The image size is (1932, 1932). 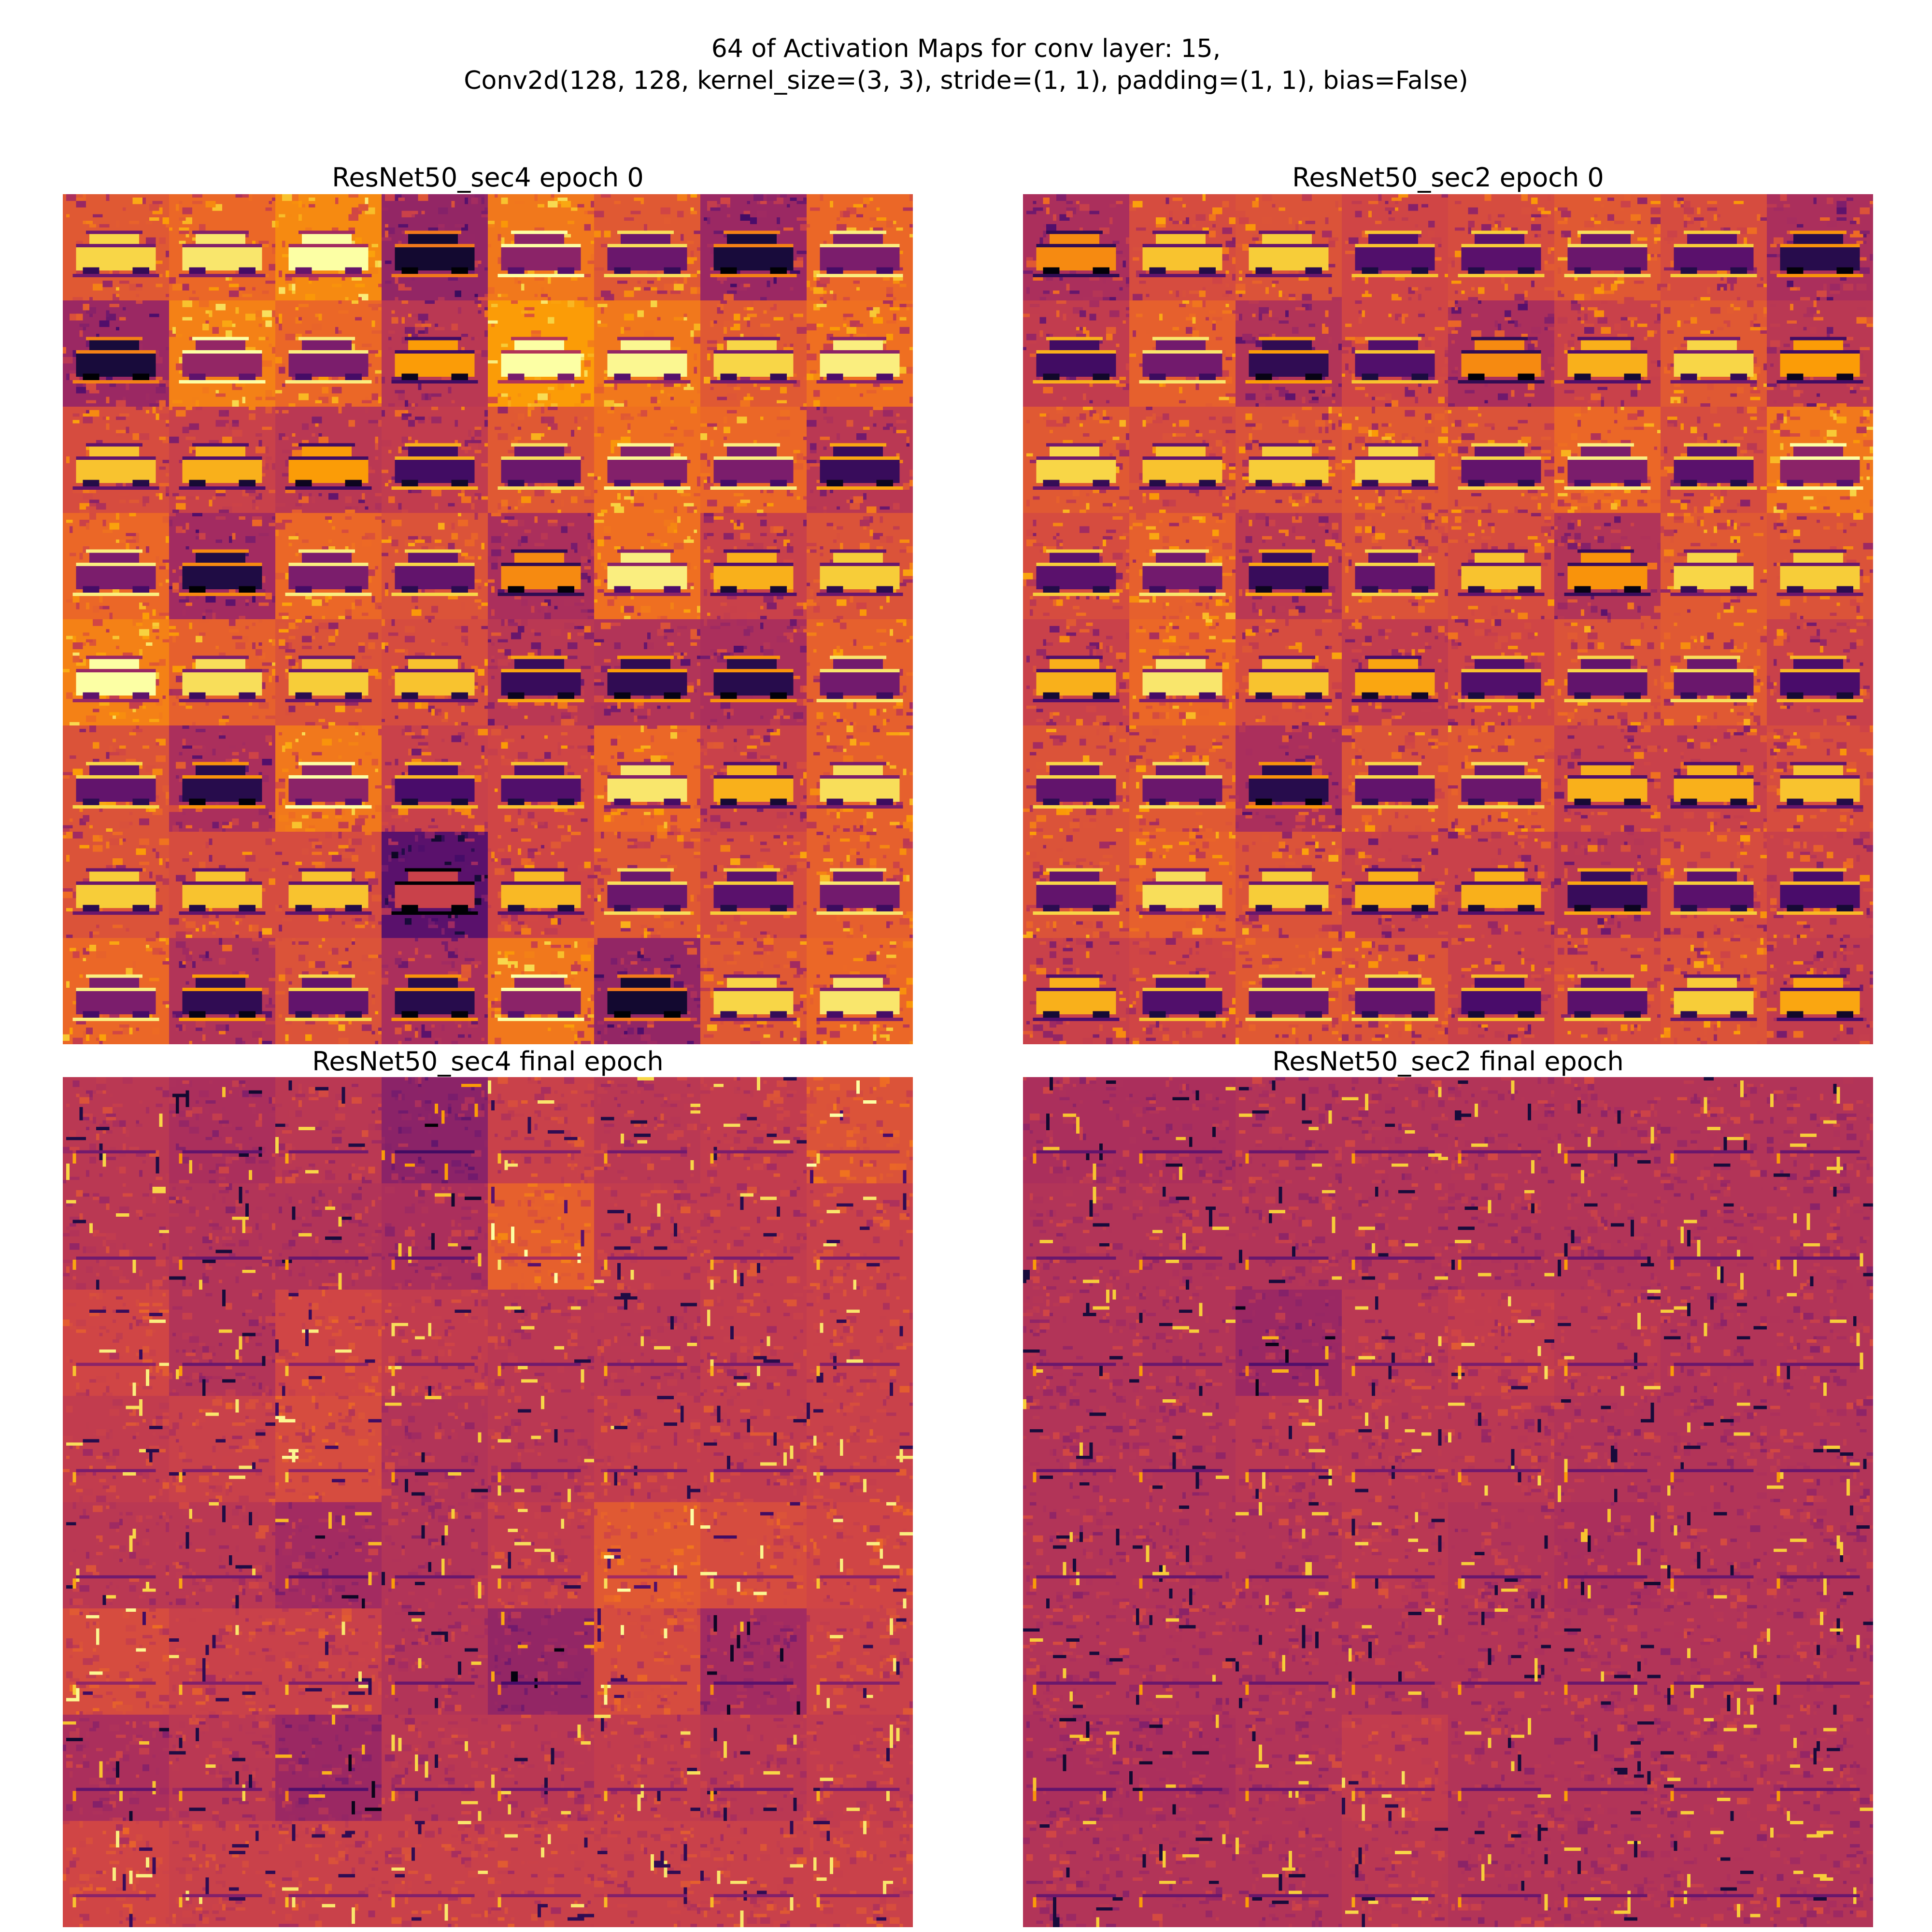 I want to click on panel-title-sec2-epoch0: ResNet50_sec2 epoch 0, so click(x=1448, y=177).